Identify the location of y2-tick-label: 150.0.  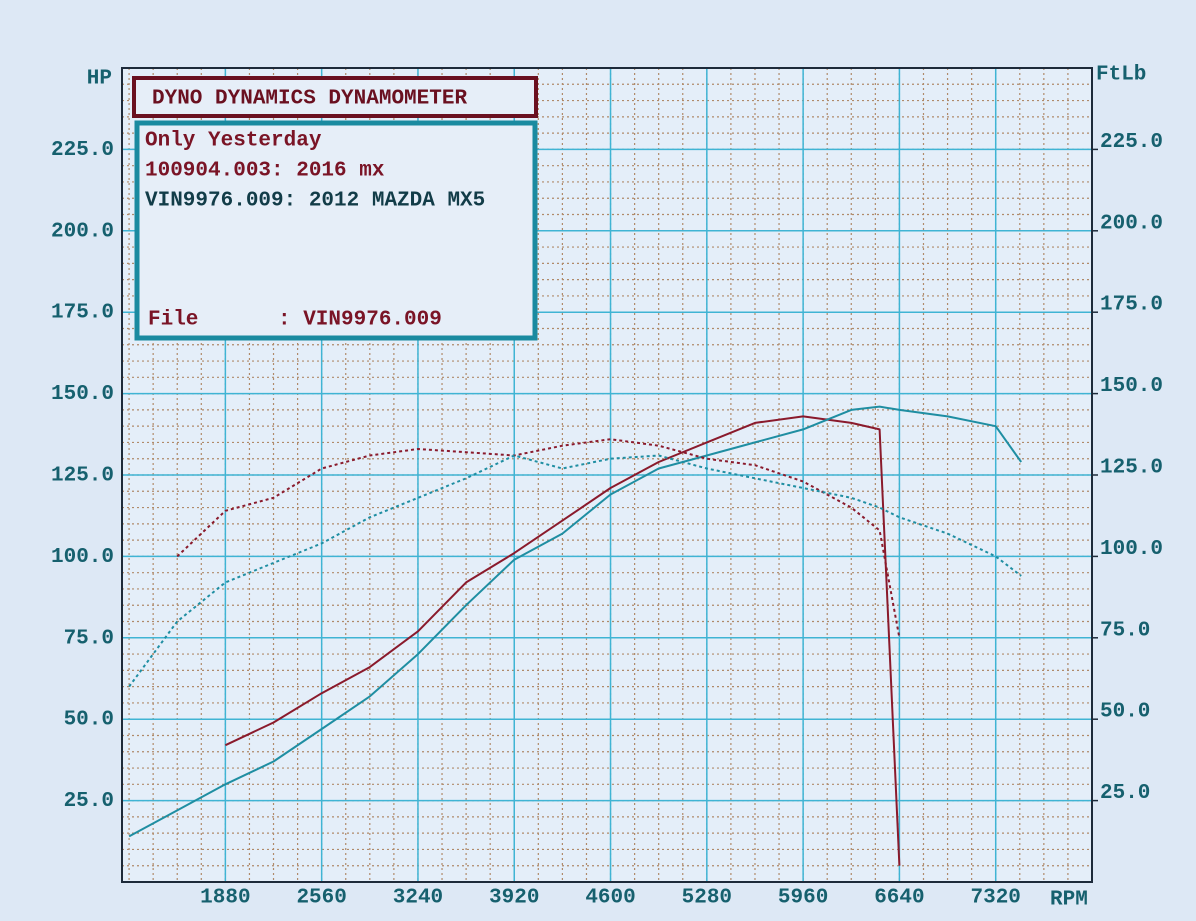
(1131, 386).